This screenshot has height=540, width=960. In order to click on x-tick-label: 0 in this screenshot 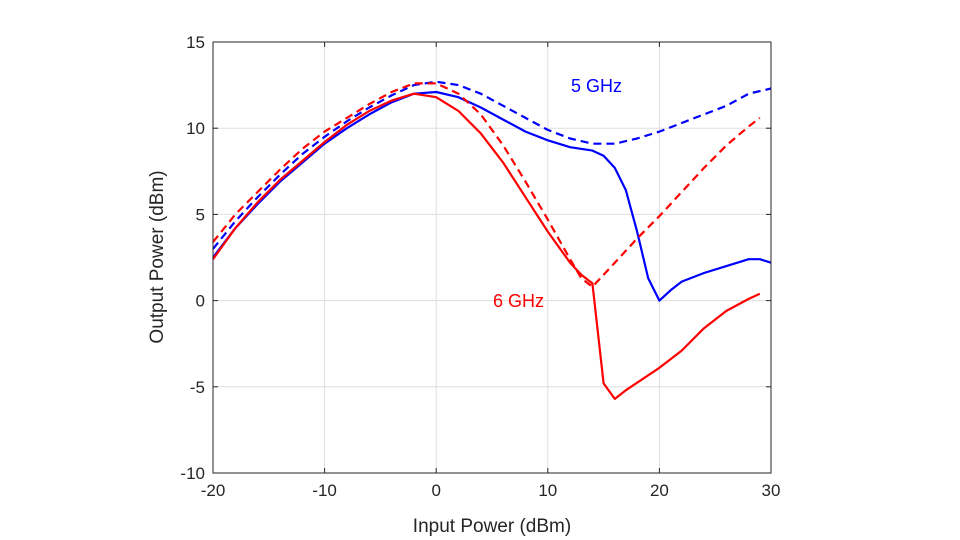, I will do `click(435, 490)`.